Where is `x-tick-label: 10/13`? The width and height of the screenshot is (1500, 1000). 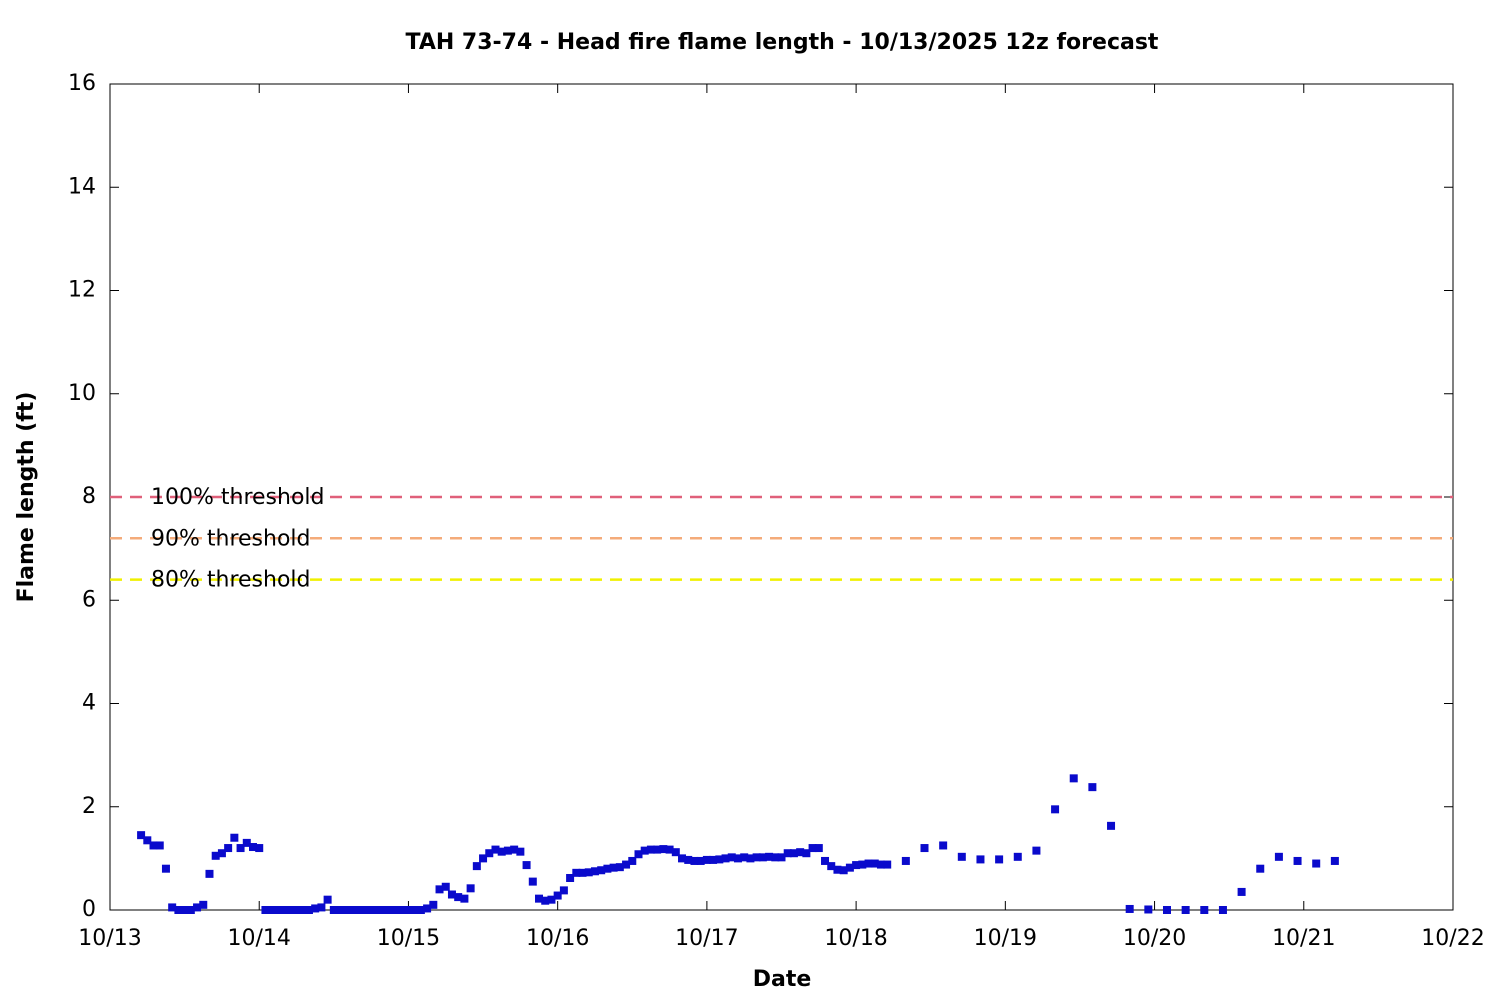
x-tick-label: 10/13 is located at coordinates (109, 938).